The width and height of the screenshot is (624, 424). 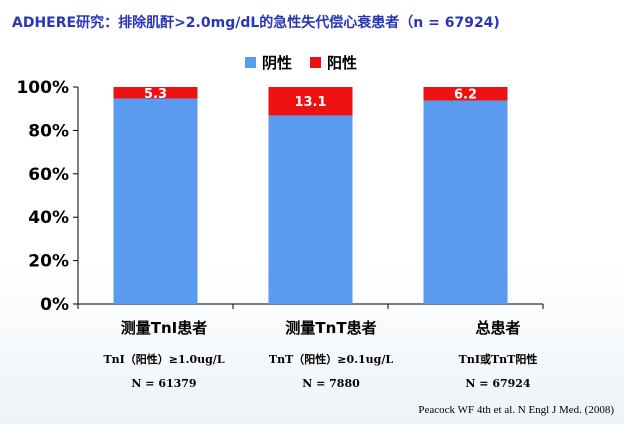 I want to click on data-label: 5.3, so click(x=155, y=94).